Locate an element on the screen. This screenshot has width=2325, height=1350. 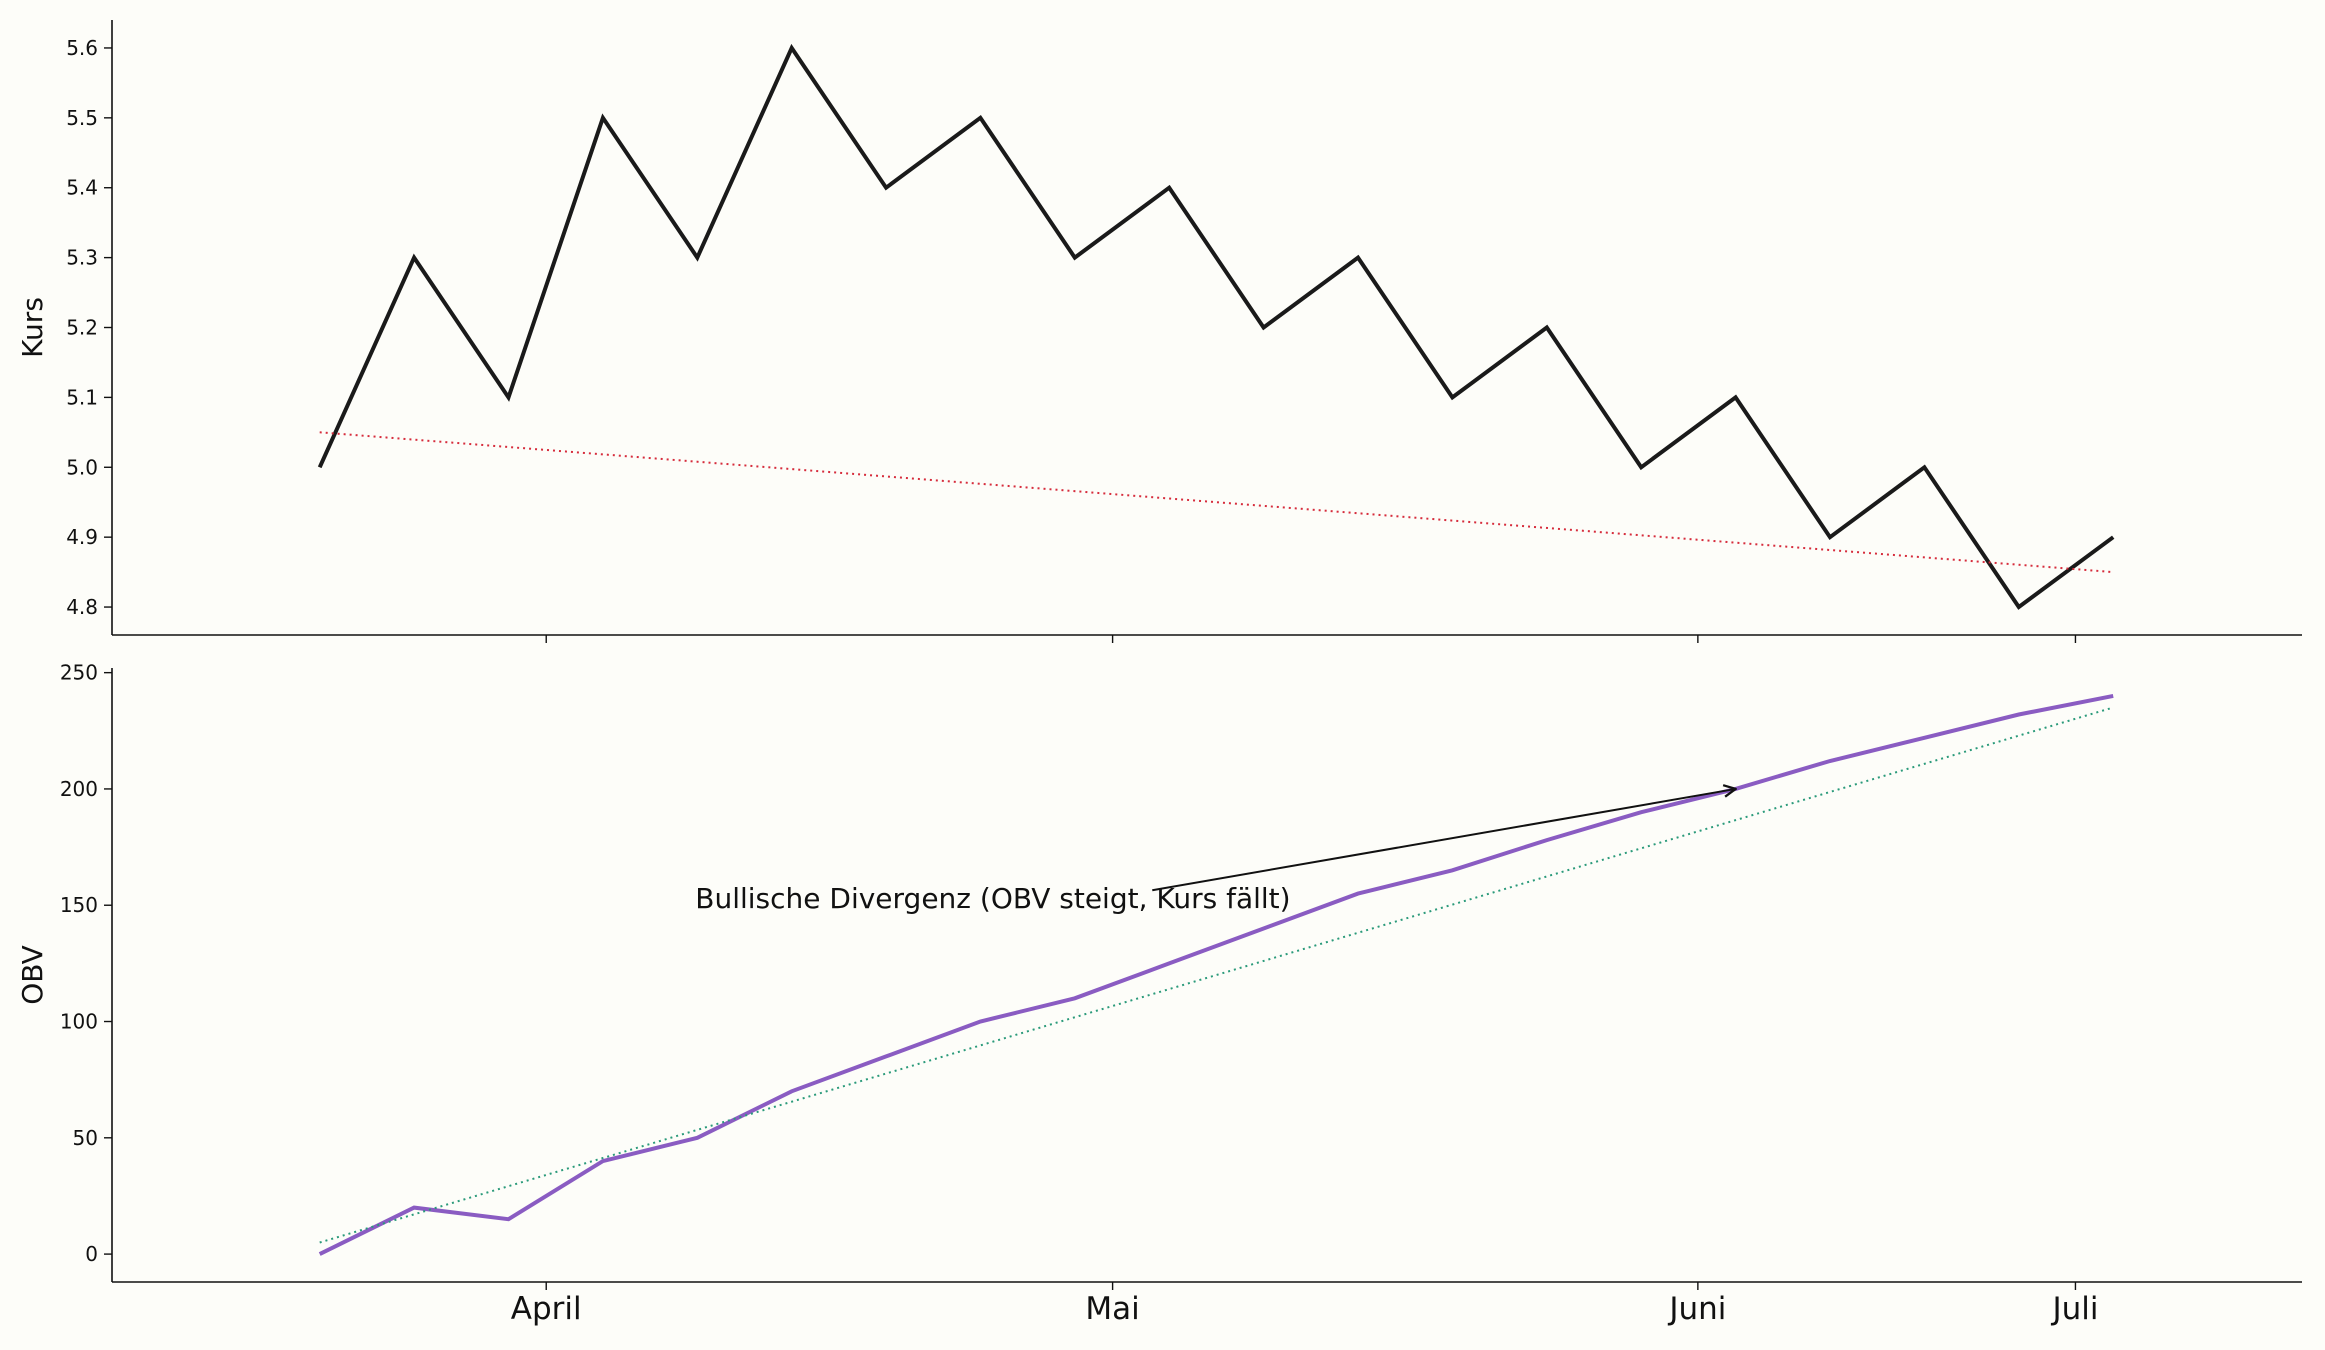
x-tick-label: Juli is located at coordinates (2074, 1309).